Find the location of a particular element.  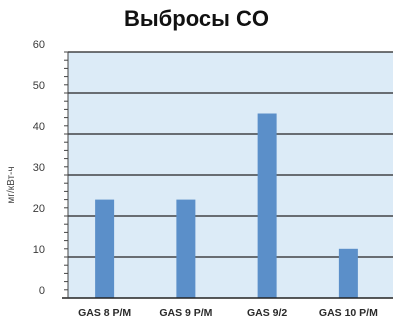

y-tick-label: 30 is located at coordinates (39, 168).